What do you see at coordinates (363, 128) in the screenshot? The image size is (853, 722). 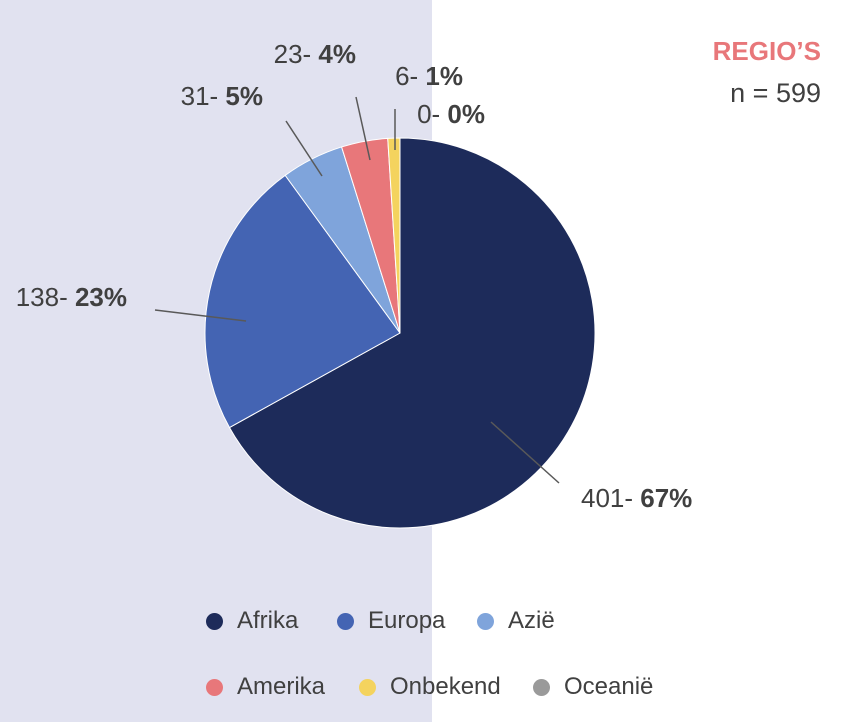 I see `leader-line-amerika` at bounding box center [363, 128].